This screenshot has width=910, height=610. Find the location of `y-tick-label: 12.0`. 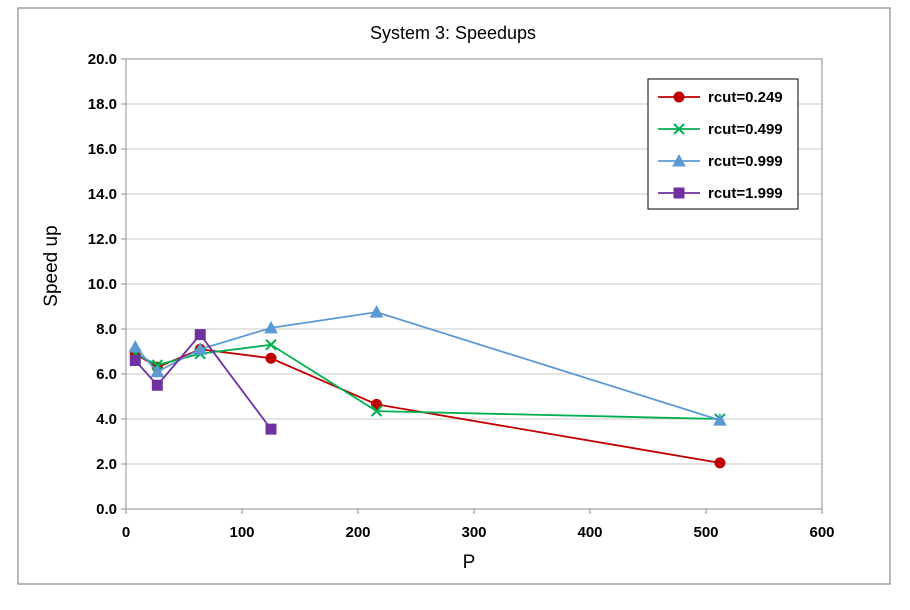

y-tick-label: 12.0 is located at coordinates (102, 239).